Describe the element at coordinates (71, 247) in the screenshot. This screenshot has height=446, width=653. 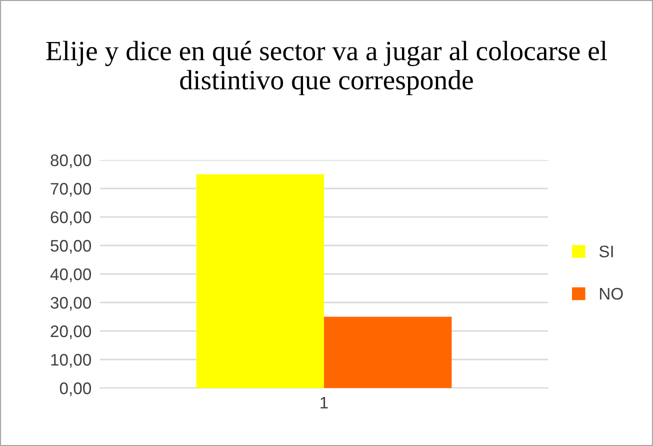
I see `y-tick-label: 50,00` at that location.